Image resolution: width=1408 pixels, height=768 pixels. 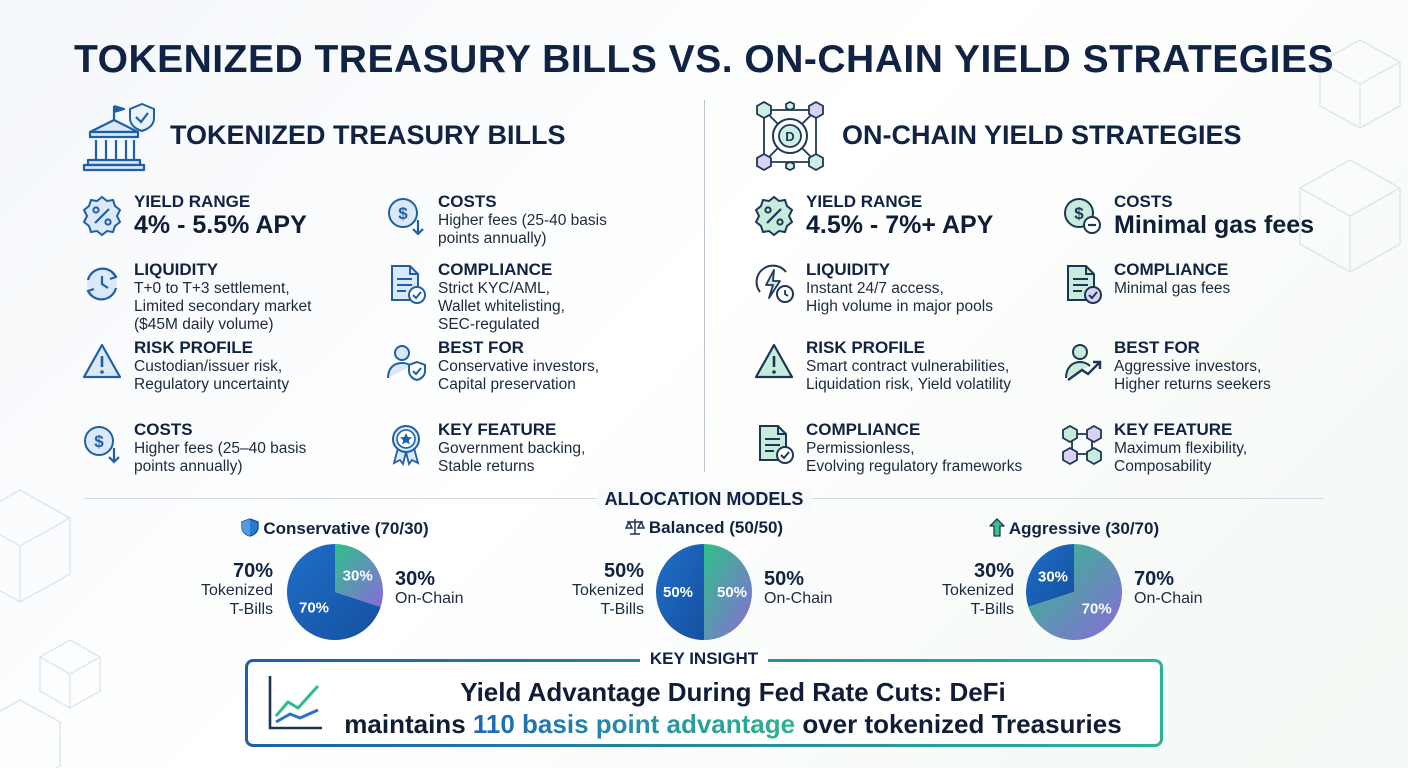 What do you see at coordinates (220, 225) in the screenshot?
I see `item-value: 4% - 5.5% APY` at bounding box center [220, 225].